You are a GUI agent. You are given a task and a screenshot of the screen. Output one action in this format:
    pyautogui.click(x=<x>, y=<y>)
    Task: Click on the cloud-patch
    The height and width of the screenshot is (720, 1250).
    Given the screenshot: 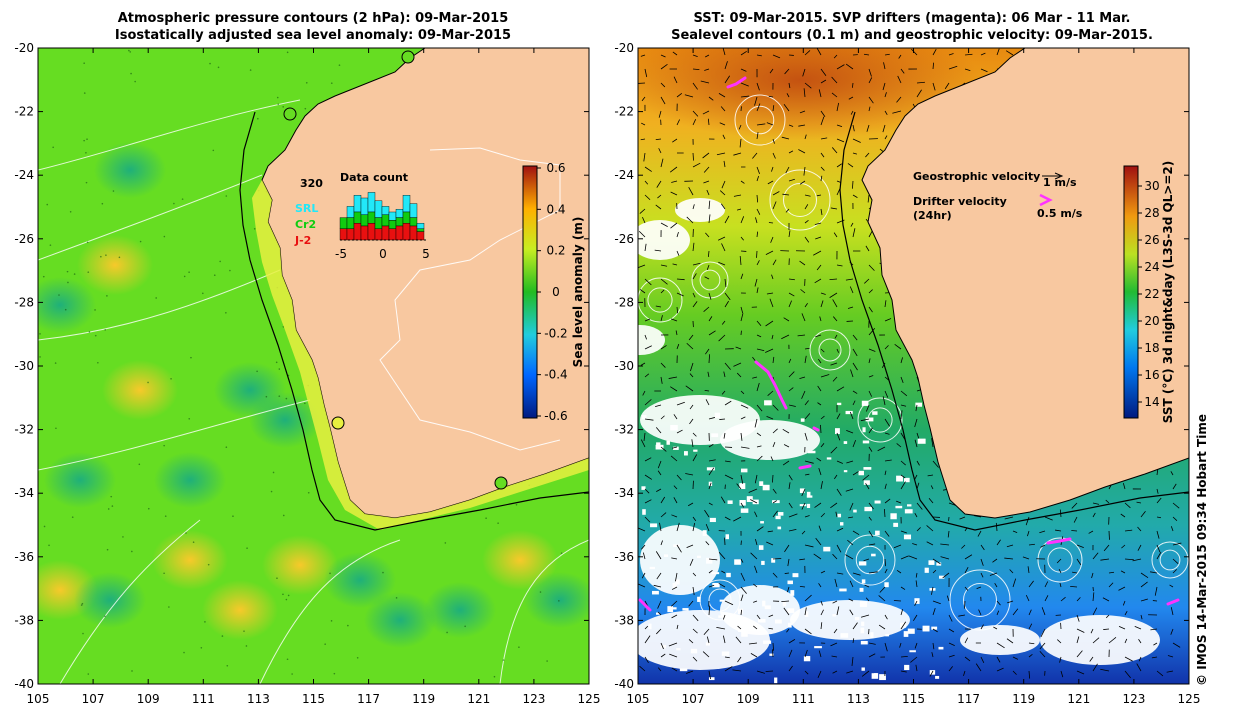 What is the action you would take?
    pyautogui.click(x=770, y=440)
    